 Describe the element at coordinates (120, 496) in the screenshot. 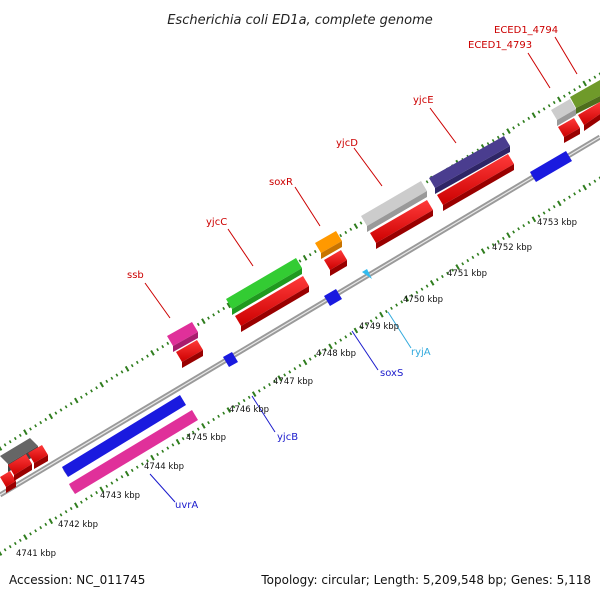

I see `kbp-label: 4743 kbp` at that location.